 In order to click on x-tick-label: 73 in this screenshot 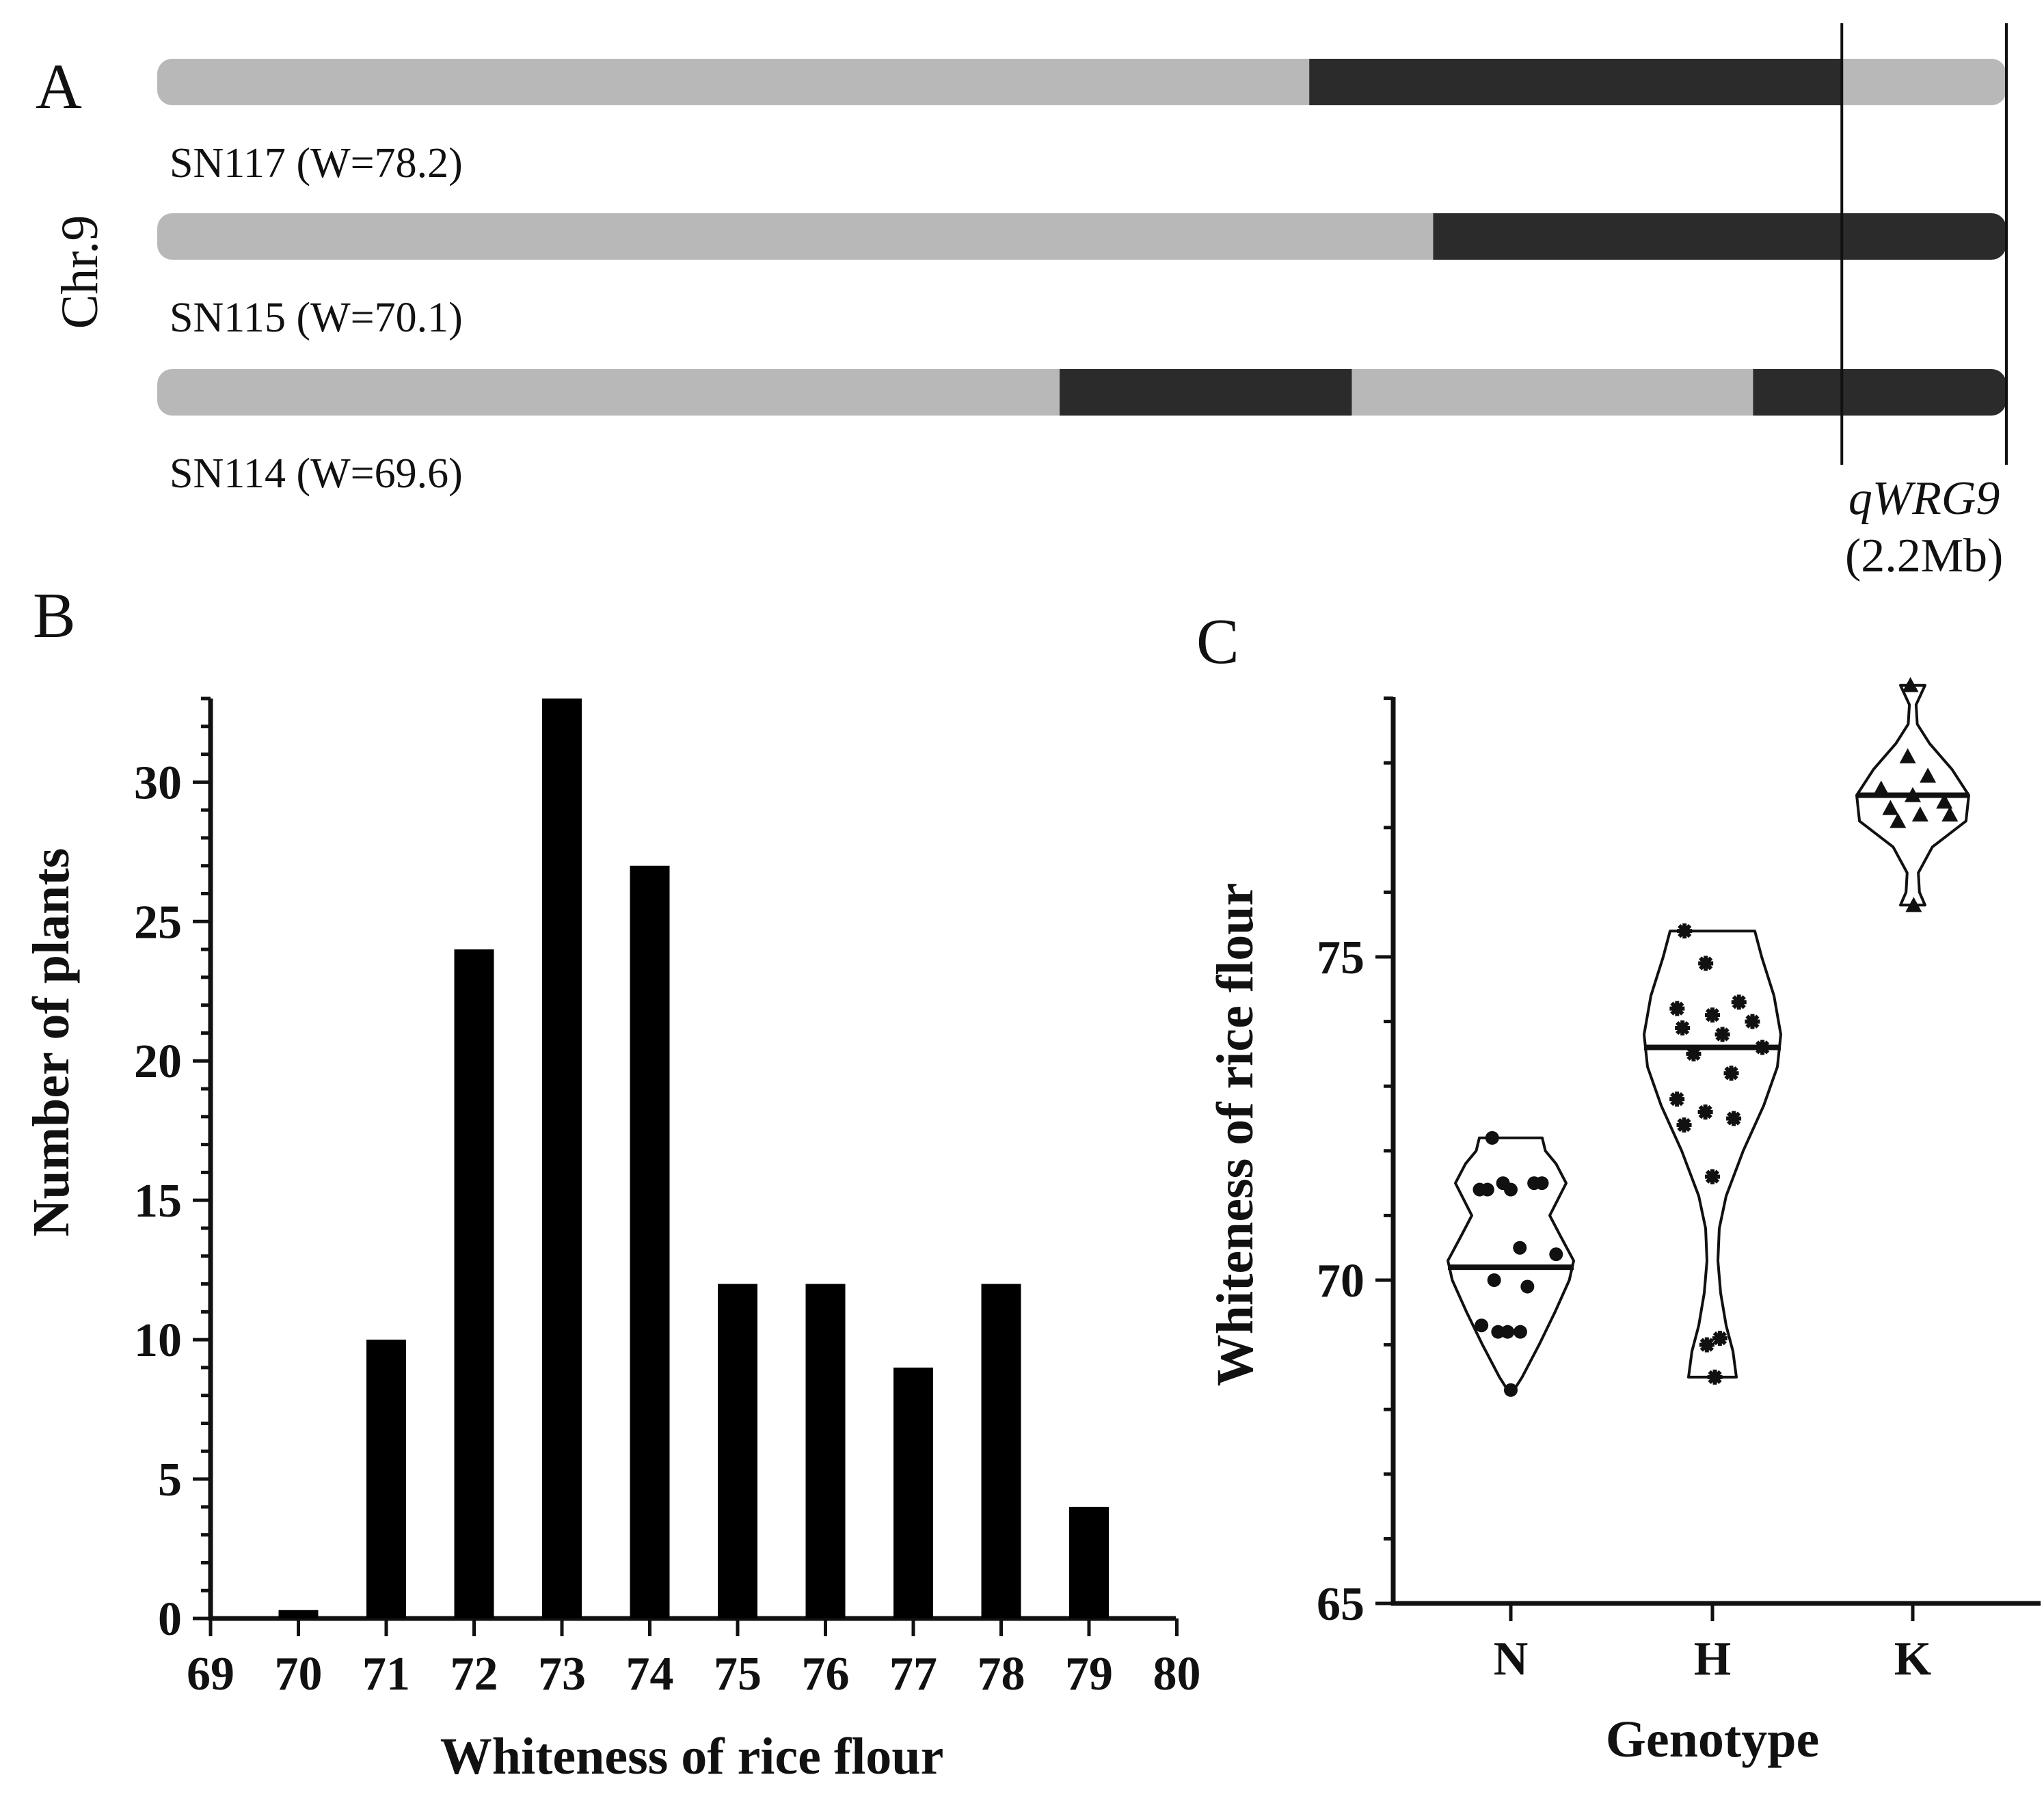, I will do `click(562, 1674)`.